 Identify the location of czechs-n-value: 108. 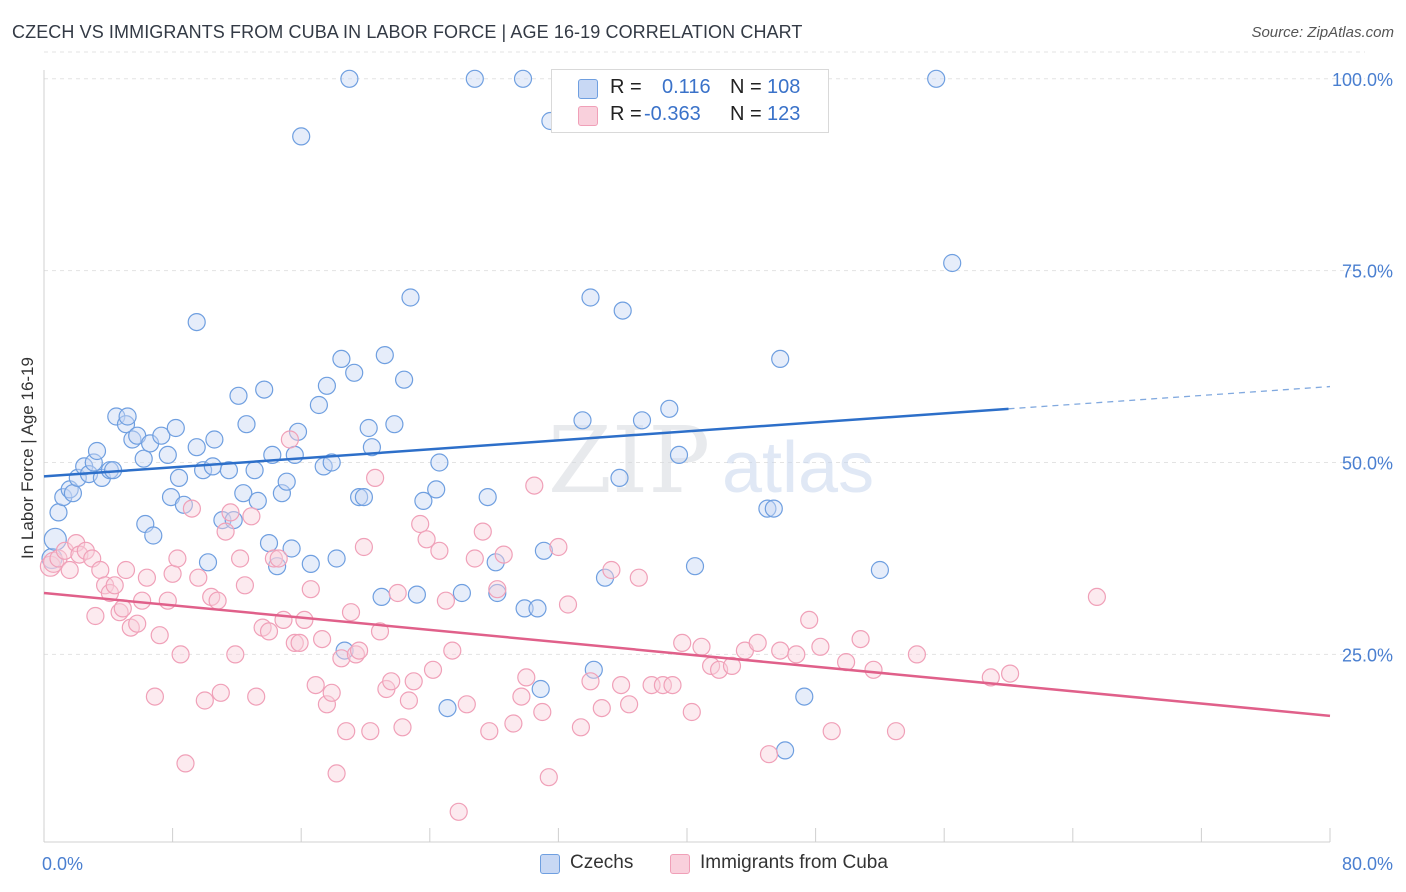
(784, 87).